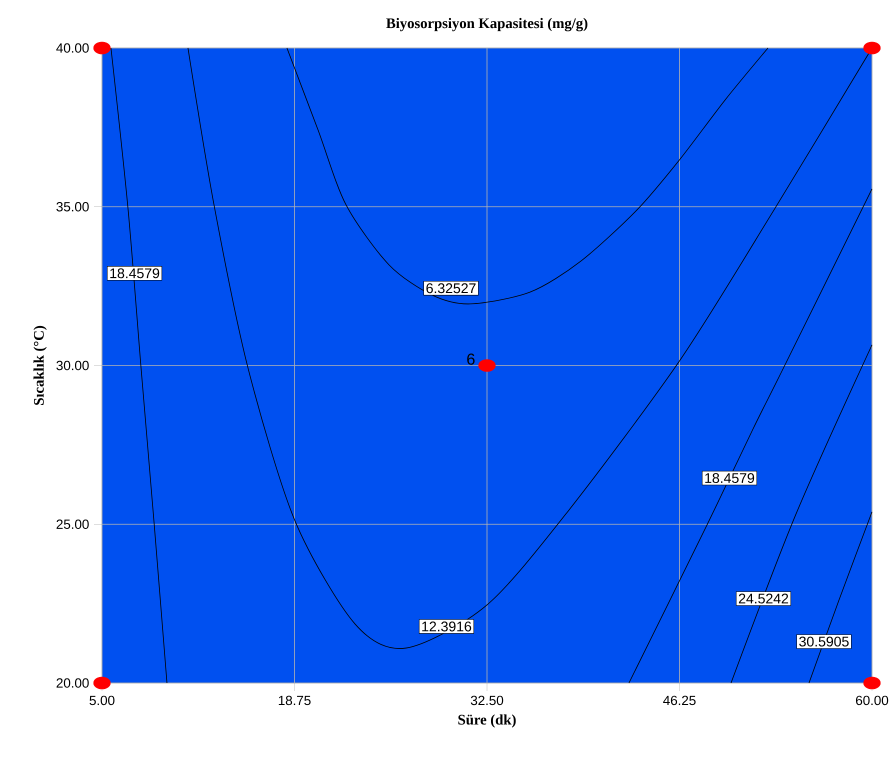 This screenshot has width=895, height=761. Describe the element at coordinates (72, 207) in the screenshot. I see `y-tick-label: 35.00` at that location.